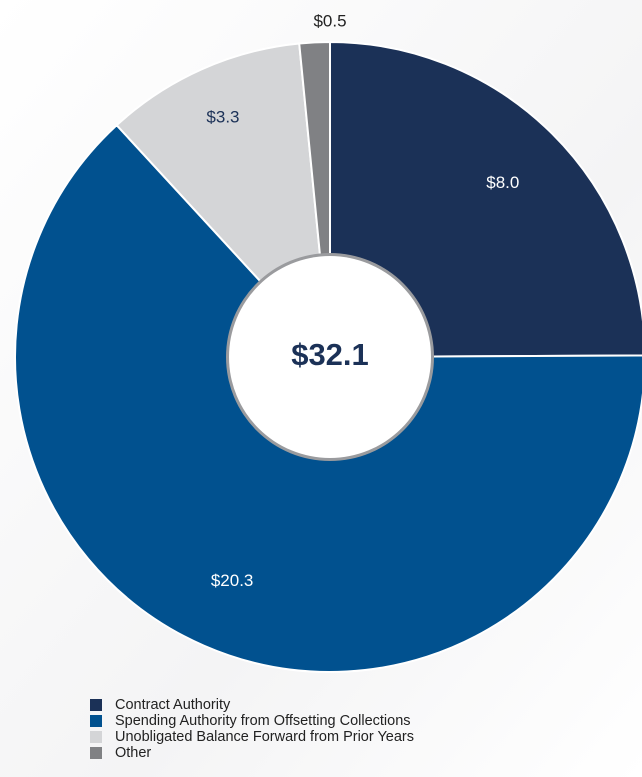 The height and width of the screenshot is (777, 642). I want to click on value-label: $3.3, so click(222, 116).